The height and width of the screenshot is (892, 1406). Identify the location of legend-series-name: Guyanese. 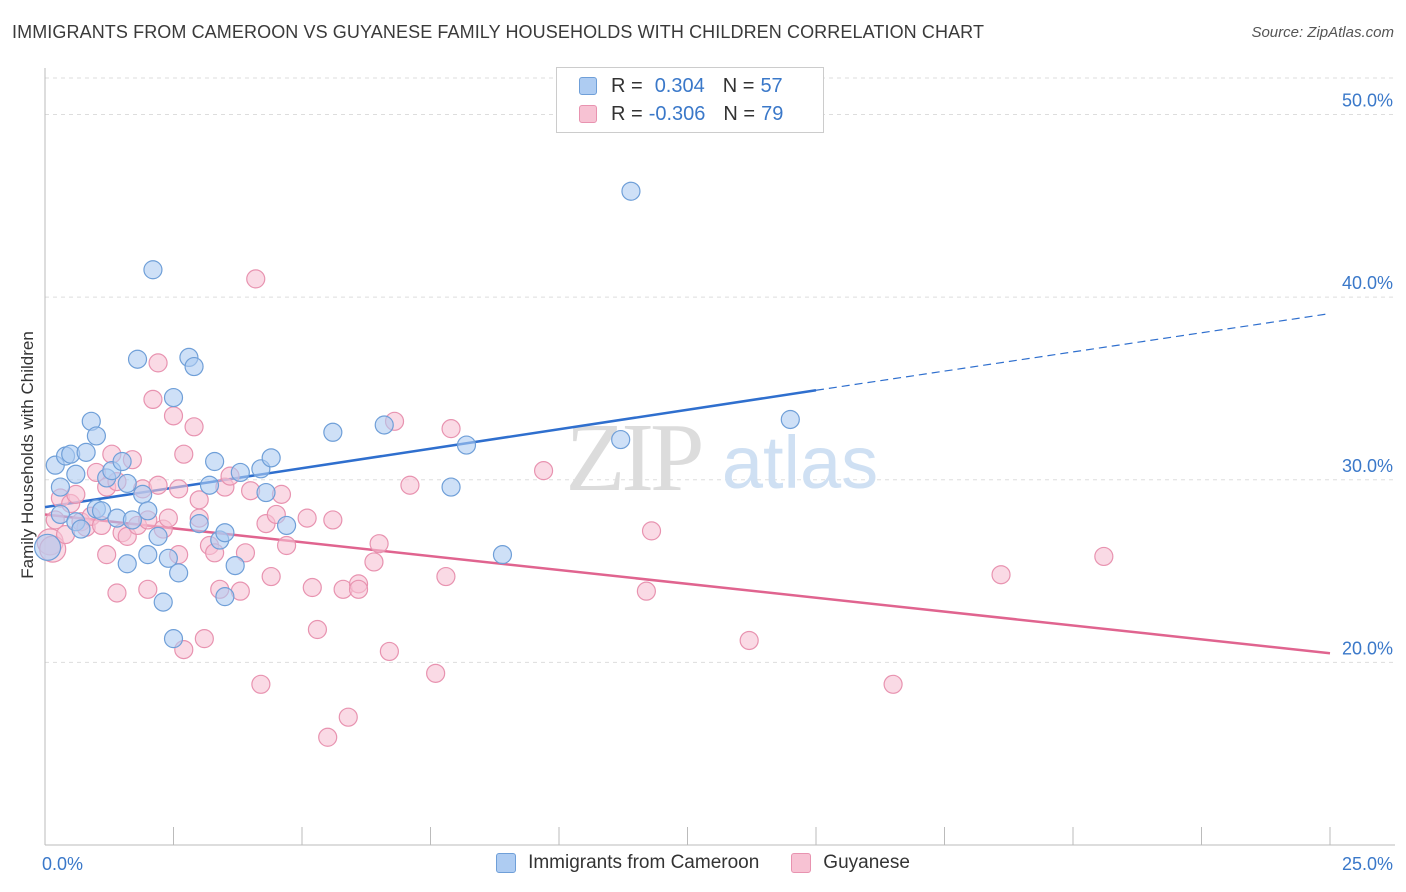
(866, 862).